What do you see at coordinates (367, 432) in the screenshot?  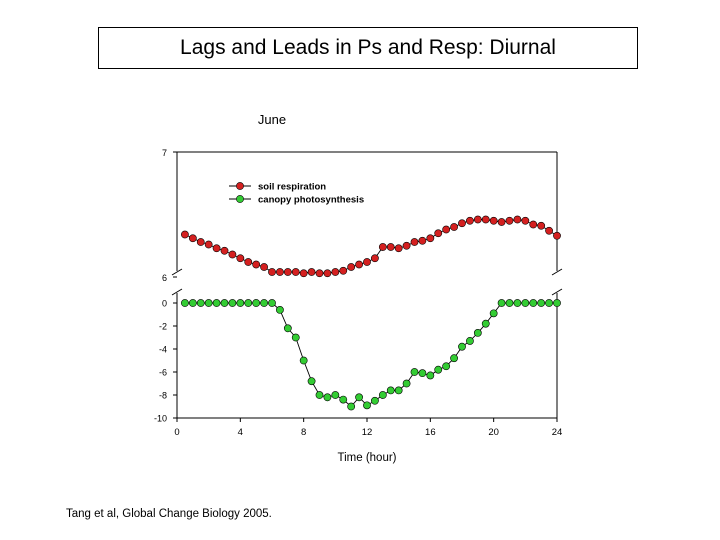 I see `x-tick-label: 12` at bounding box center [367, 432].